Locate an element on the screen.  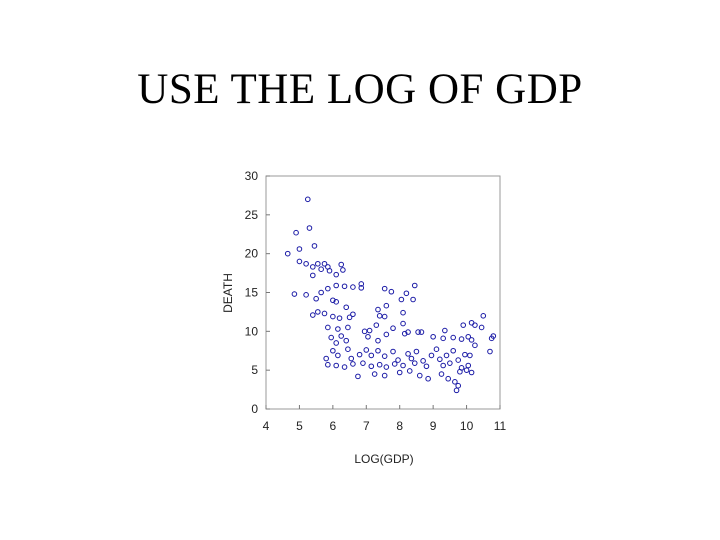
x-tick-label: 10 is located at coordinates (467, 426).